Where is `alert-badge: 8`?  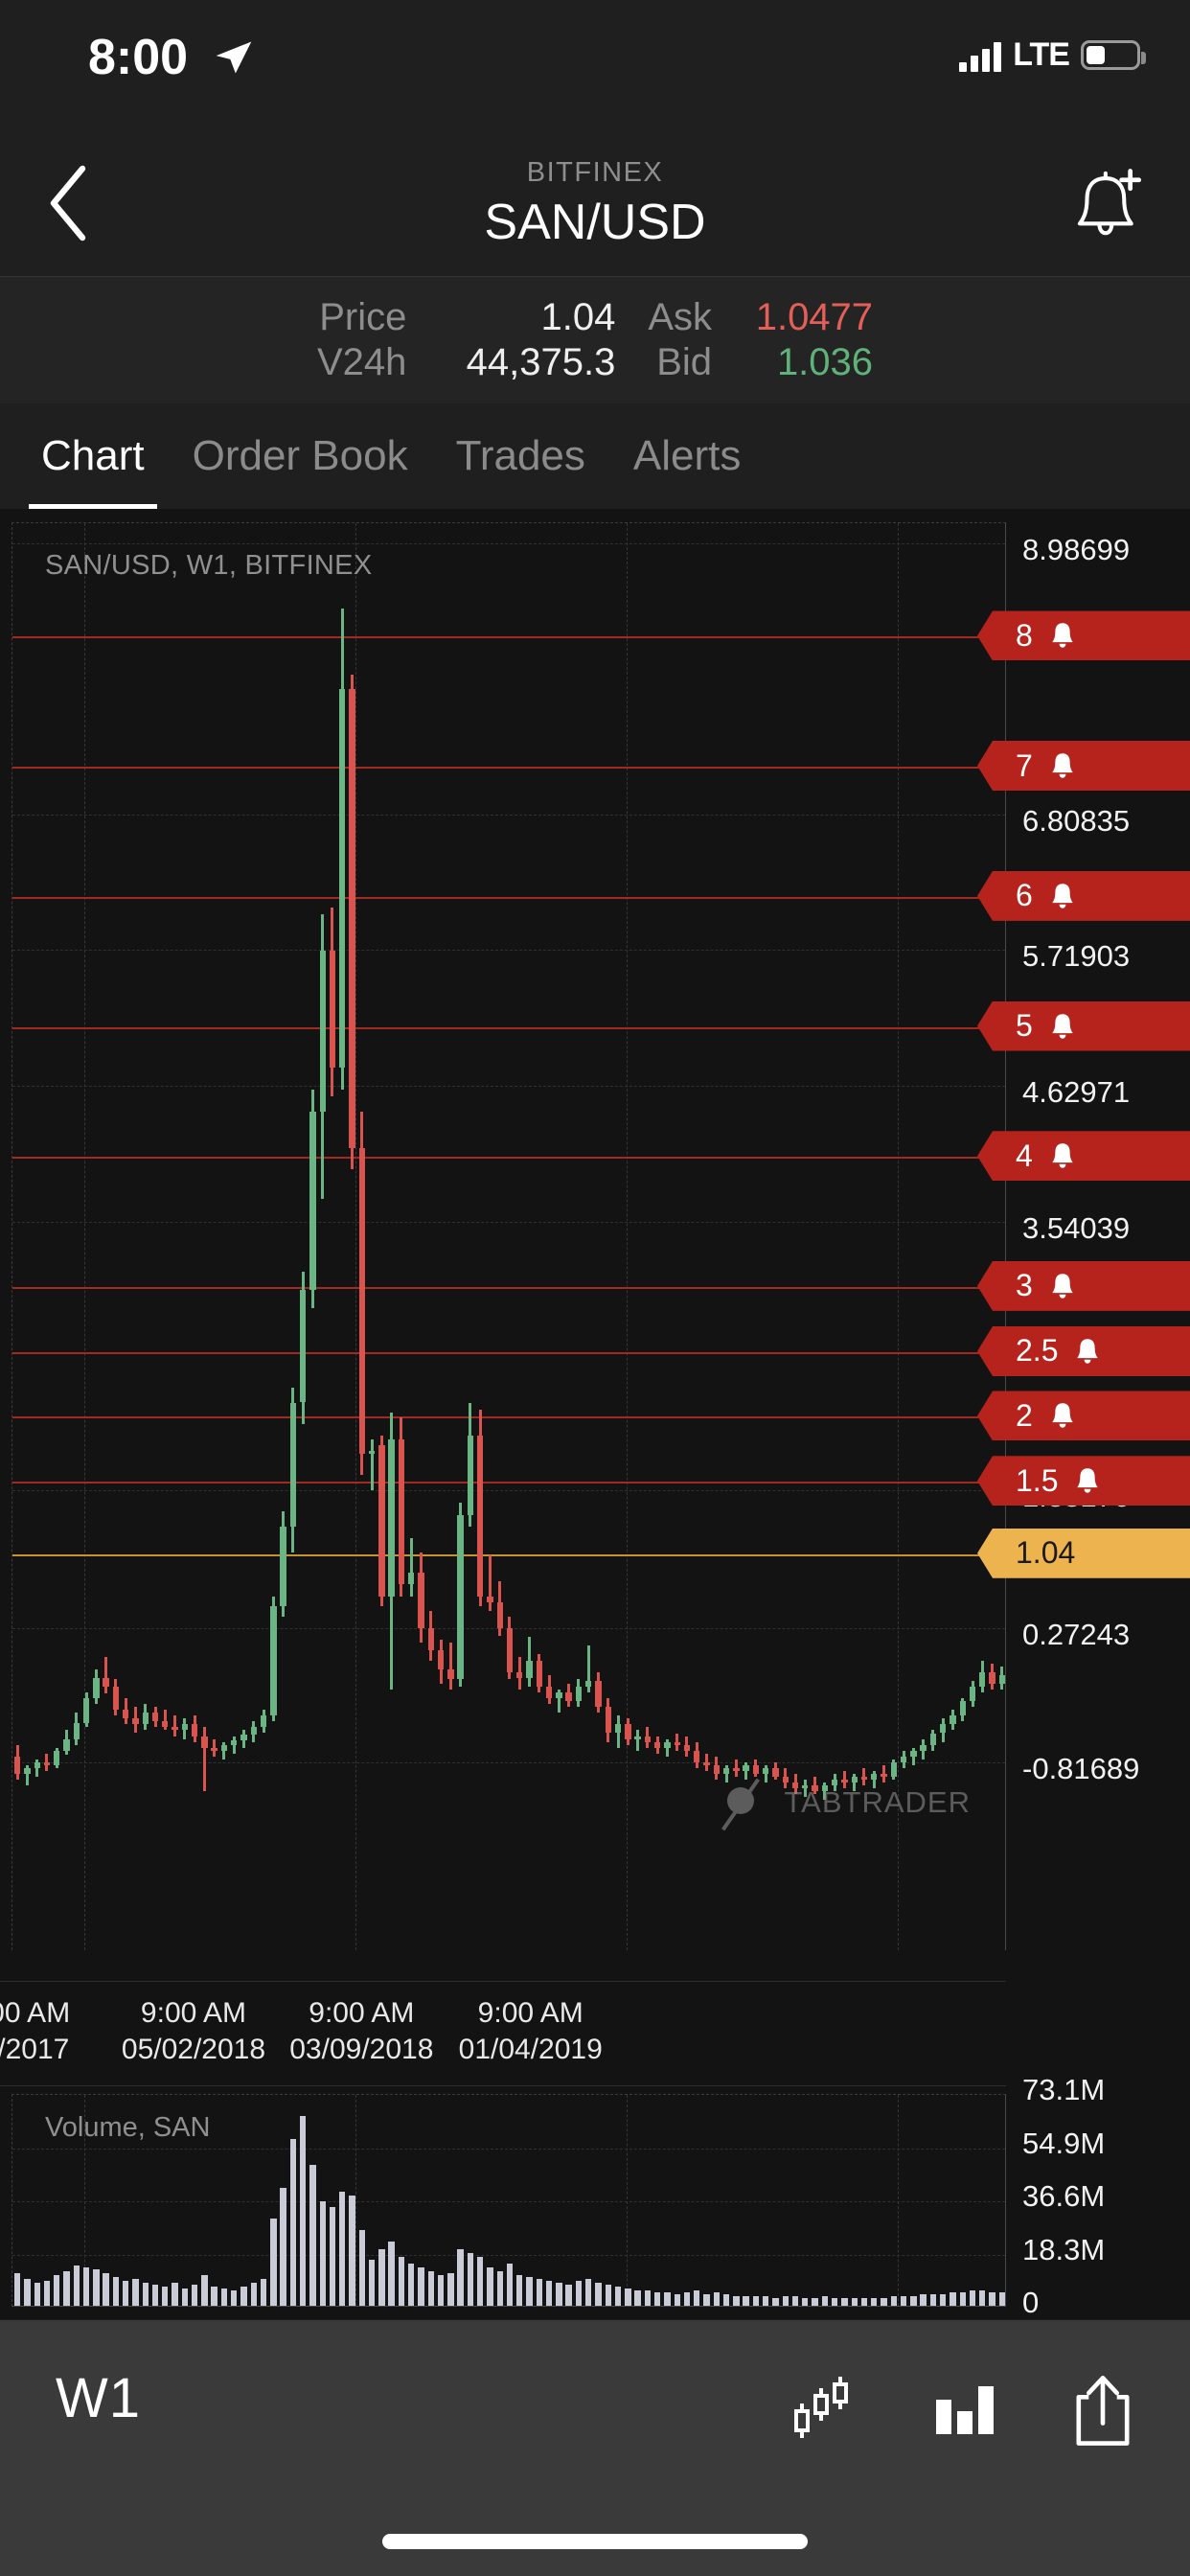 alert-badge: 8 is located at coordinates (1083, 635).